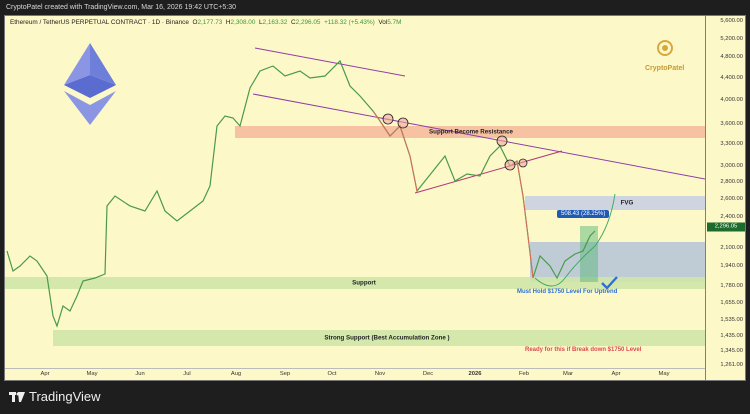  I want to click on support-zone, so click(355, 283).